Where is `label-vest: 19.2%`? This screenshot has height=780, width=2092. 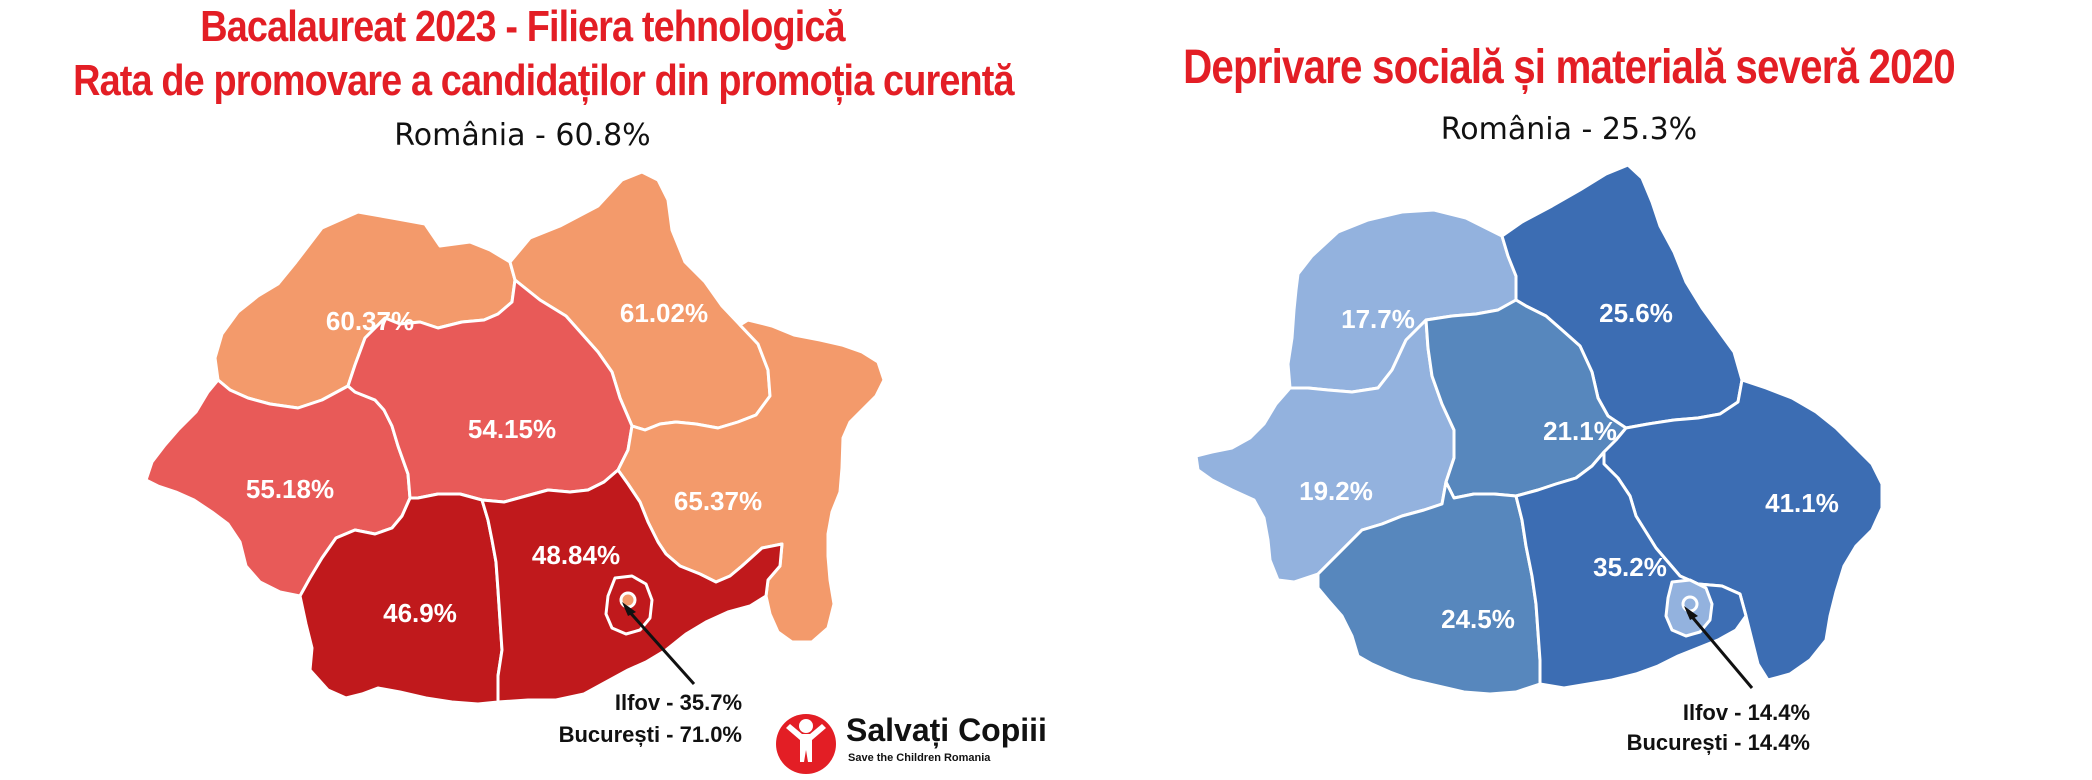
label-vest: 19.2% is located at coordinates (1336, 491).